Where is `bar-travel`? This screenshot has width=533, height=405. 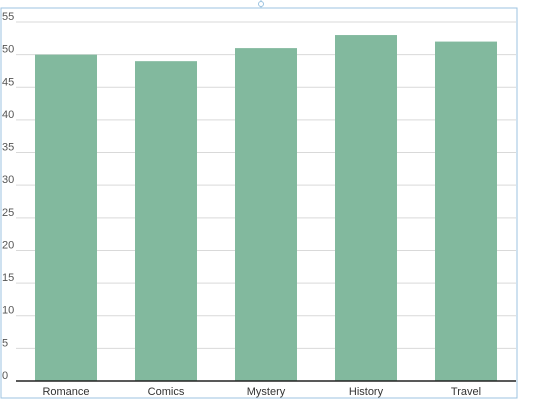
bar-travel is located at coordinates (466, 211).